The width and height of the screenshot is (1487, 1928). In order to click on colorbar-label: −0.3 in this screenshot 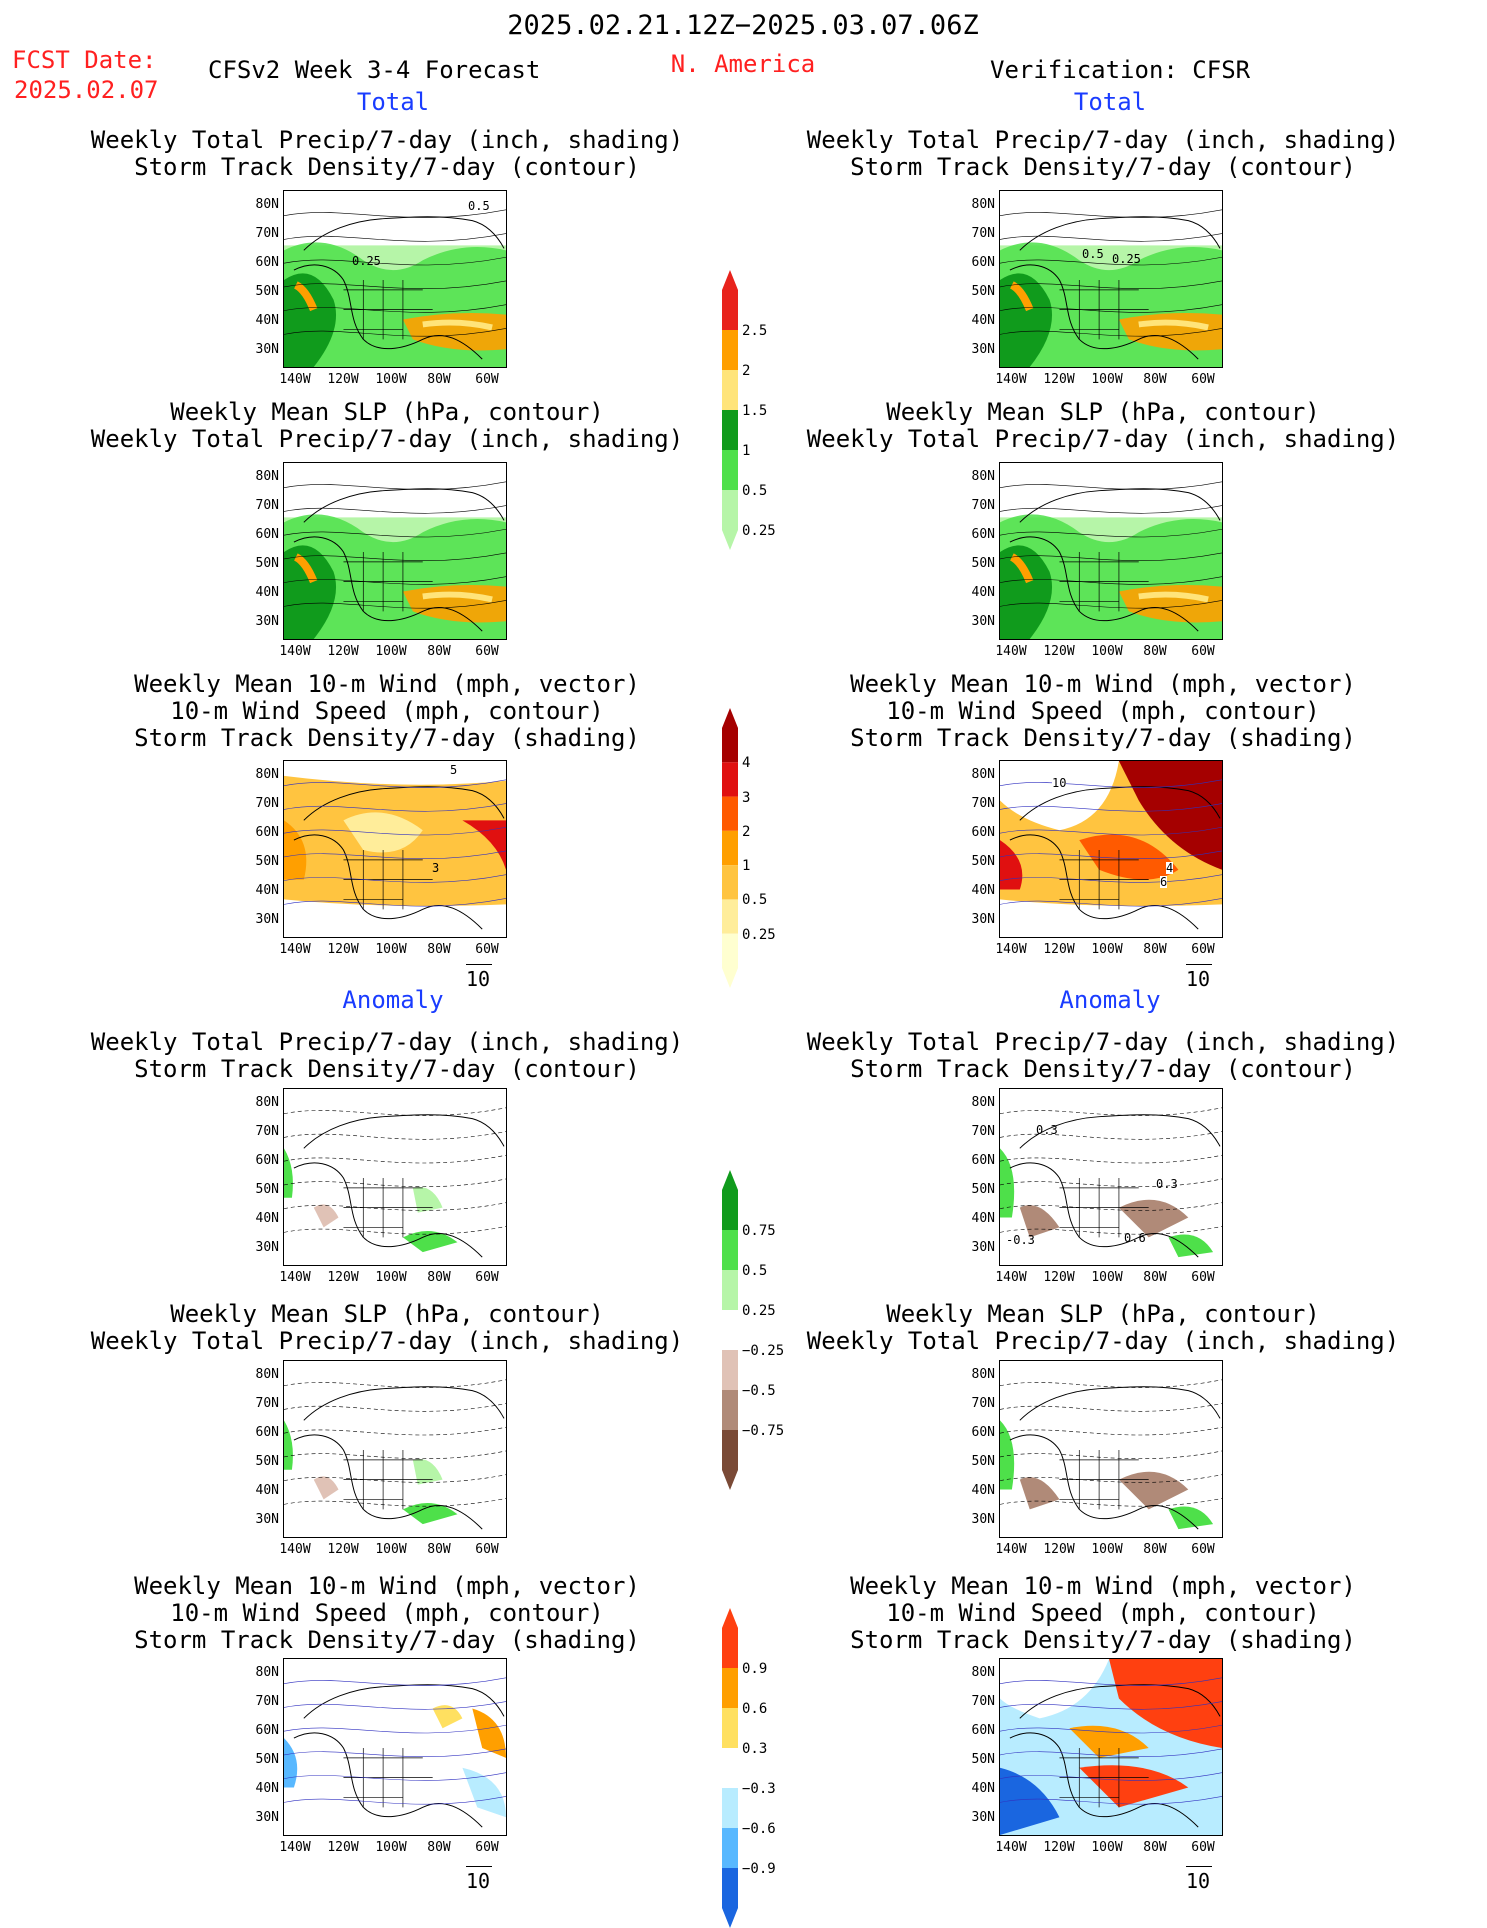, I will do `click(759, 1789)`.